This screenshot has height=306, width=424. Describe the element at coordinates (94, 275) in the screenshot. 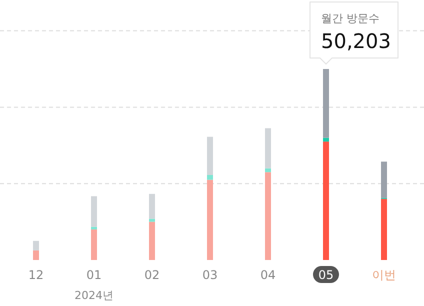

I see `x-tick-label: 01` at that location.